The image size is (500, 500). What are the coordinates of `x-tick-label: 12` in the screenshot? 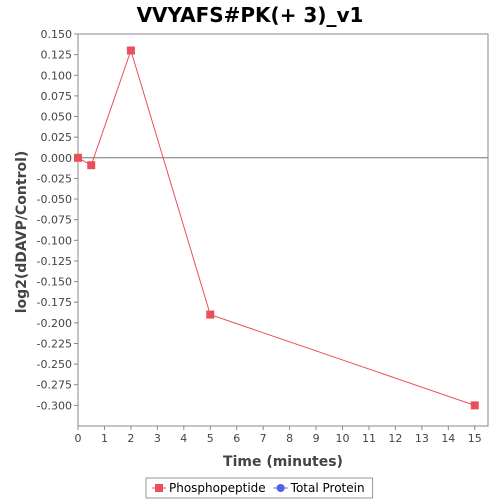 It's located at (395, 438).